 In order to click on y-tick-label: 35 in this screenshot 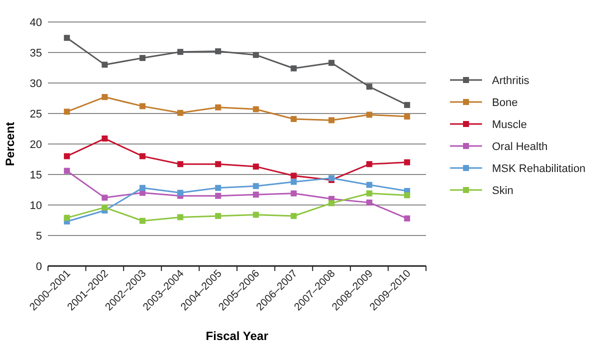, I will do `click(36, 53)`.